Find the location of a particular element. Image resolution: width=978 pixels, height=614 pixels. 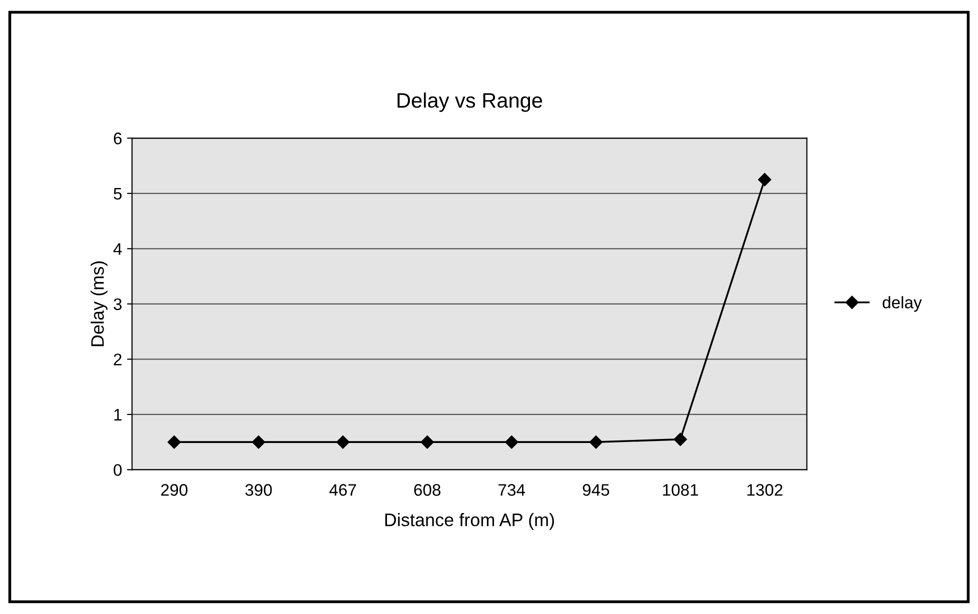

x-tick-label: 608 is located at coordinates (427, 490).